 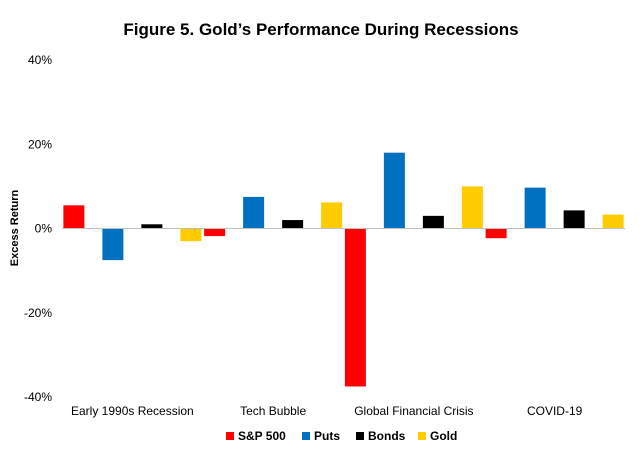 I want to click on y-tick-label: 20%, so click(x=40, y=144).